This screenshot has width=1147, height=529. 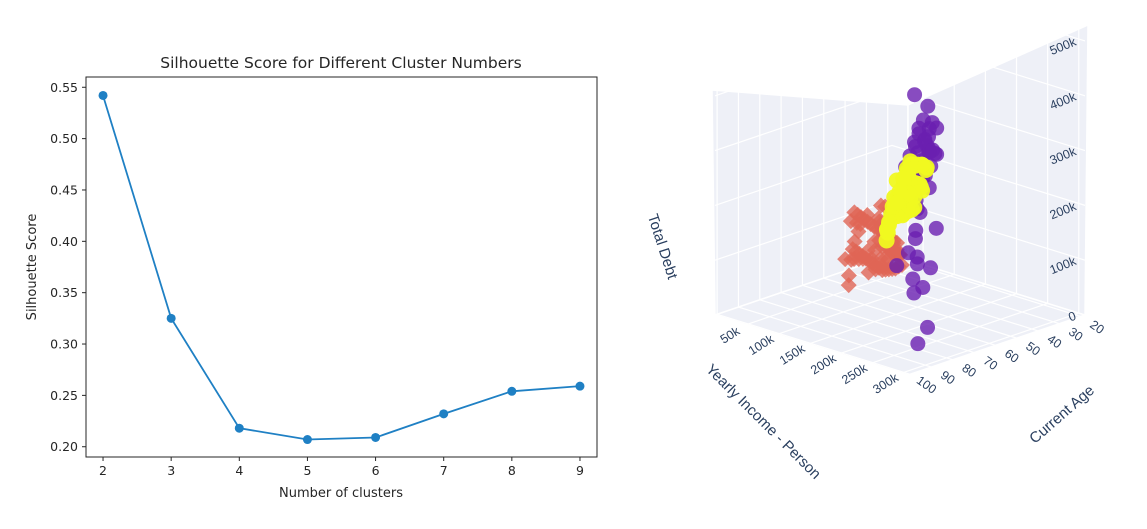 What do you see at coordinates (64, 138) in the screenshot?
I see `y-tick-label: 0.50` at bounding box center [64, 138].